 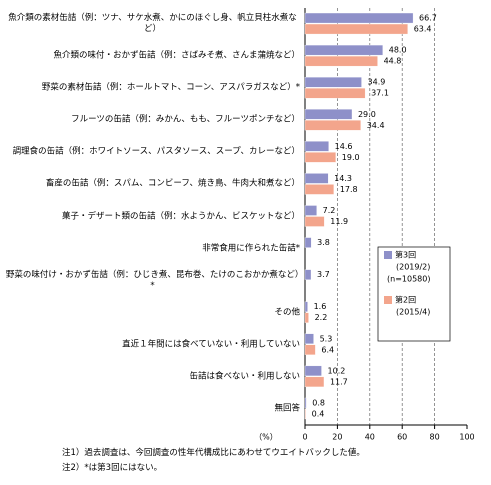 I want to click on legend-label: (2019/2), so click(x=413, y=267).